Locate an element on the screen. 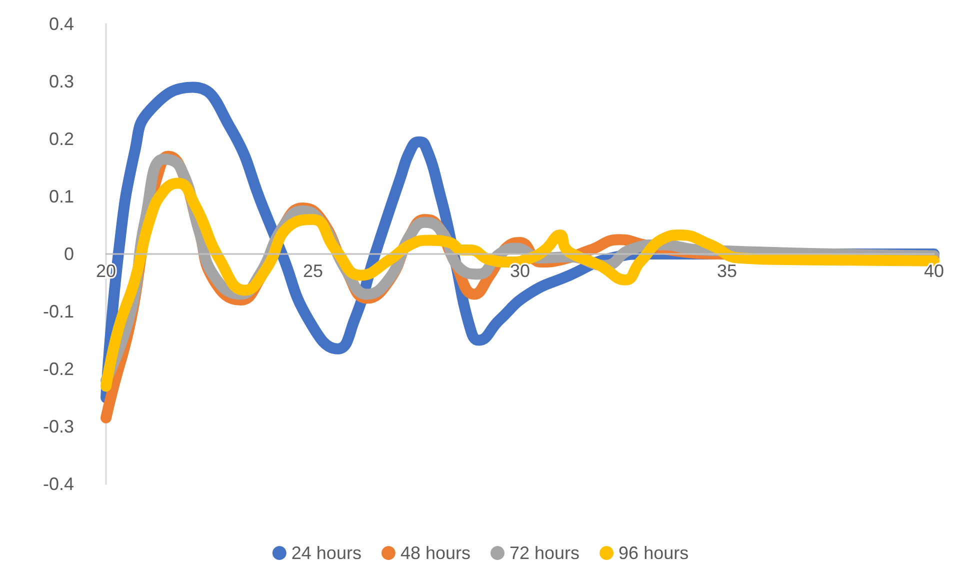  legend-label: 48 hours is located at coordinates (435, 553).